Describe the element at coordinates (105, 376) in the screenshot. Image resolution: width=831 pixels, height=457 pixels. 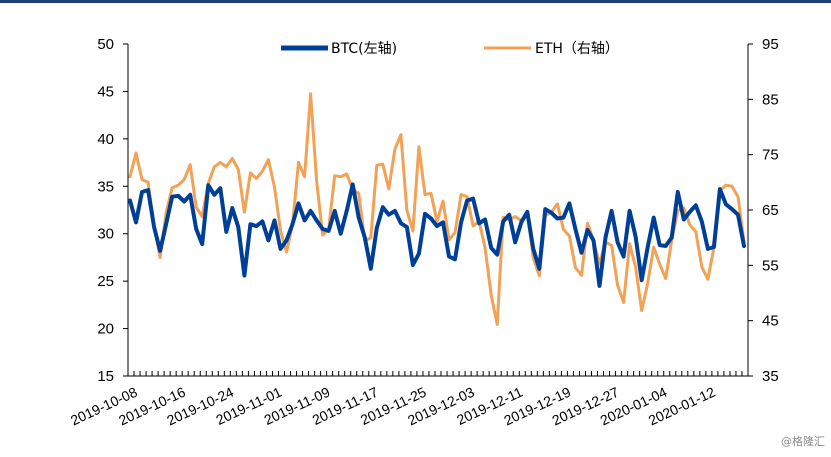
I see `left-y-tick-label: 15` at that location.